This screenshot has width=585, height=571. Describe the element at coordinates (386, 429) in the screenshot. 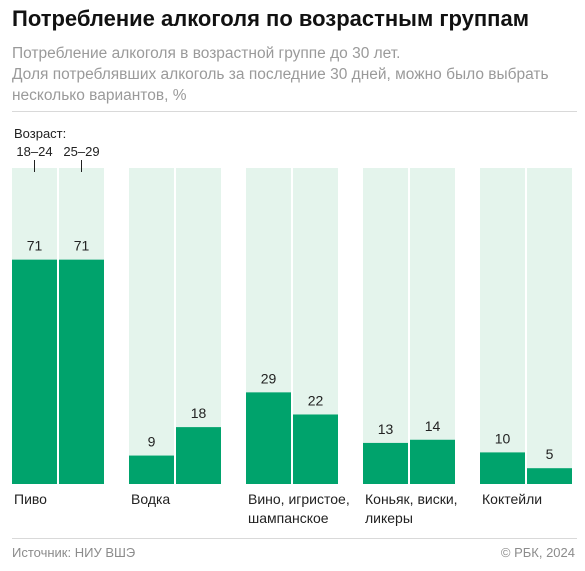

I see `data-label: 13` at that location.